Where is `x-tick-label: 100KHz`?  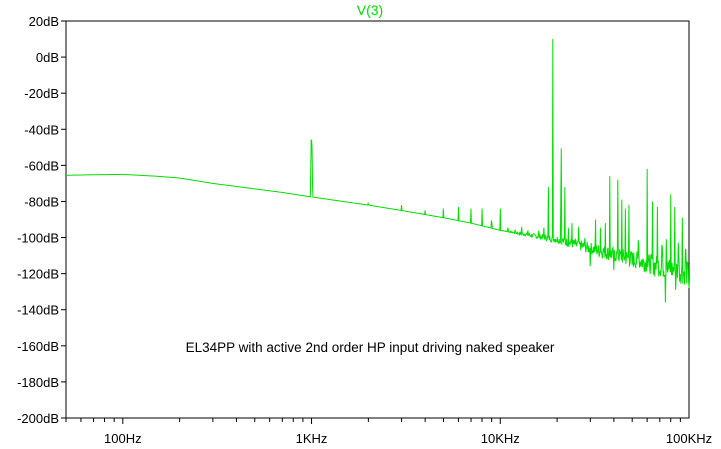 x-tick-label: 100KHz is located at coordinates (689, 438).